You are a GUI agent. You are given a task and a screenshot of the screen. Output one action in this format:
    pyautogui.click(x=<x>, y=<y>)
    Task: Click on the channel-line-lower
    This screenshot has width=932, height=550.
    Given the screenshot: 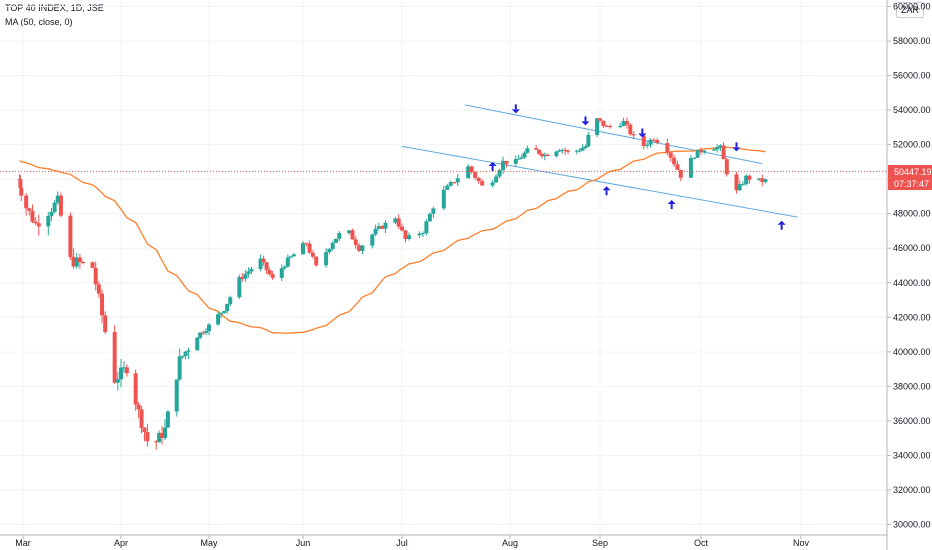 What is the action you would take?
    pyautogui.click(x=599, y=181)
    